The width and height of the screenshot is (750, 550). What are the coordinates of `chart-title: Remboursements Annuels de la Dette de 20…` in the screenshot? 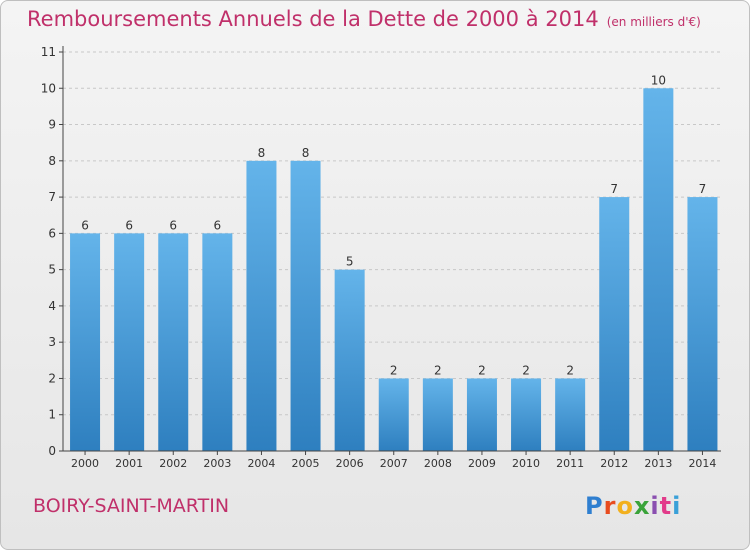 It's located at (364, 19).